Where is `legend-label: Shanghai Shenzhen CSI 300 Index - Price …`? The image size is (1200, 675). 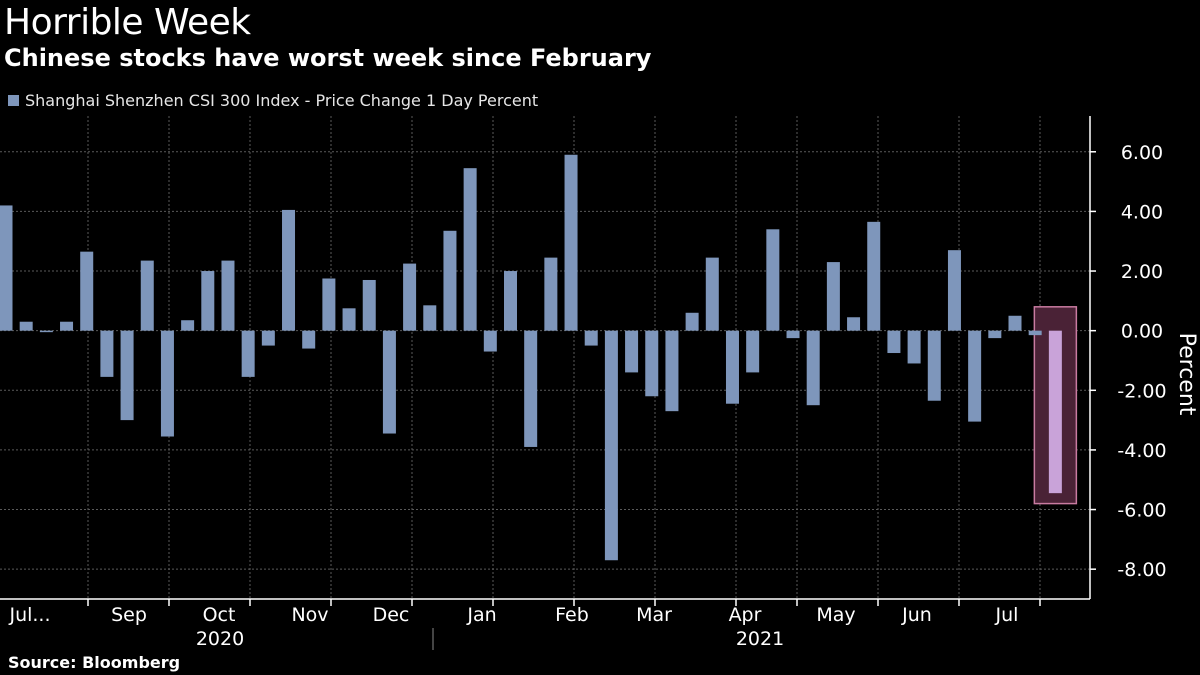
legend-label: Shanghai Shenzhen CSI 300 Index - Price … is located at coordinates (282, 100).